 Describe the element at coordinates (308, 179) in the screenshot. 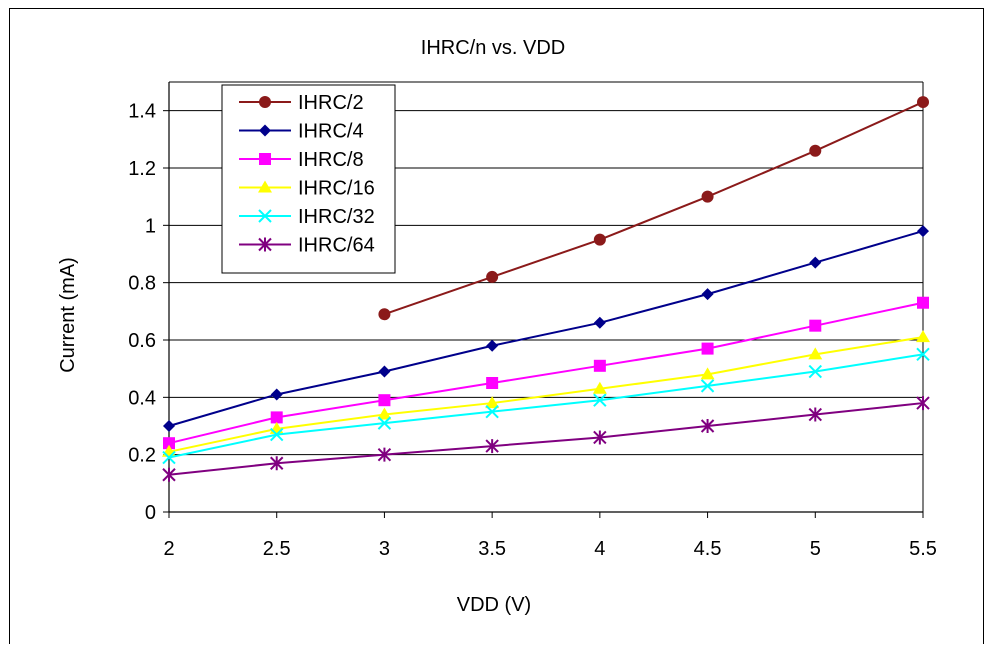

I see `legend: IHRC/2 IHRC/4 IHRC/8 IHRC/16 IHRC/32 IHRC/64` at that location.